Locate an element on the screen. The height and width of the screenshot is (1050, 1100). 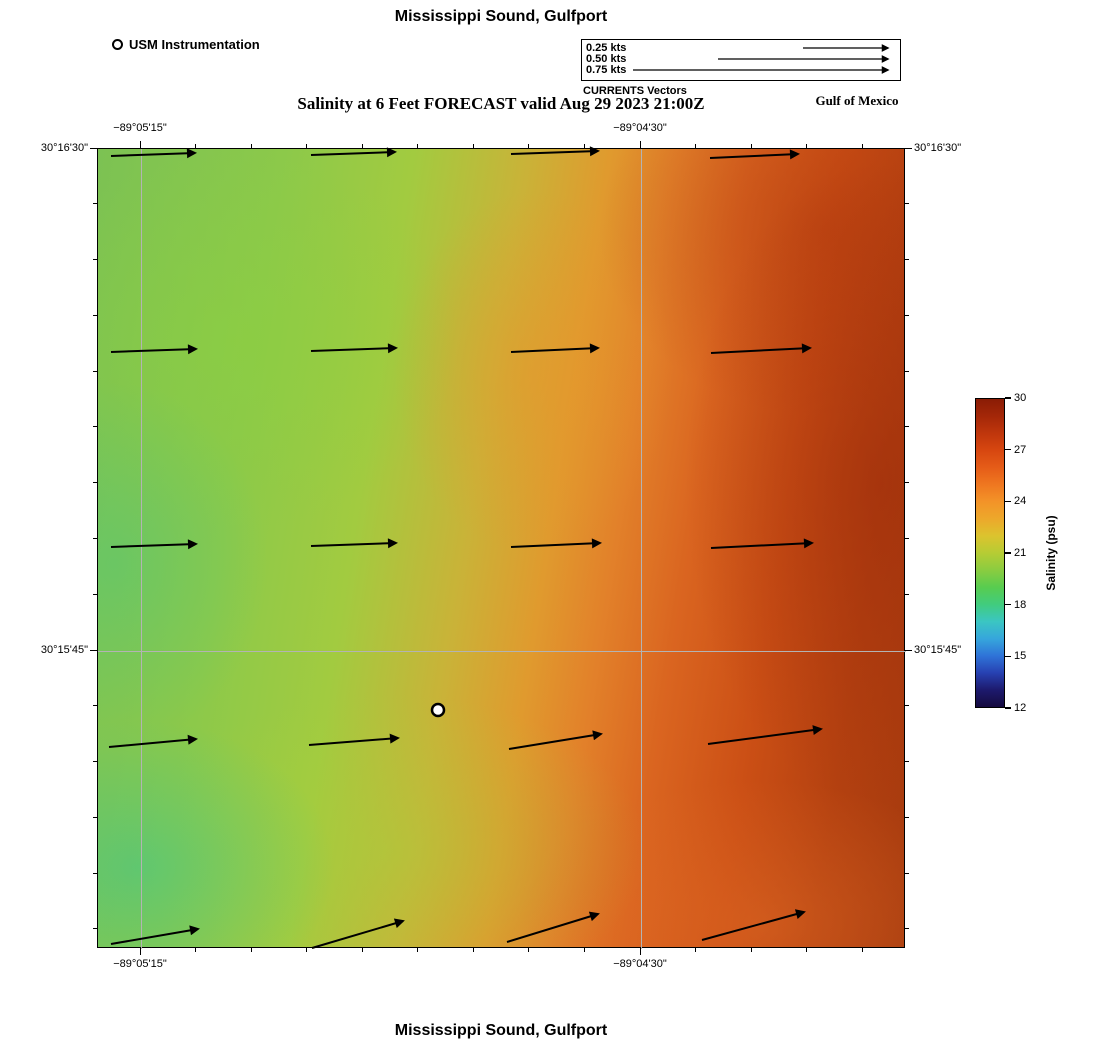
x-axis-label-top: −89°04'30" is located at coordinates (640, 128).